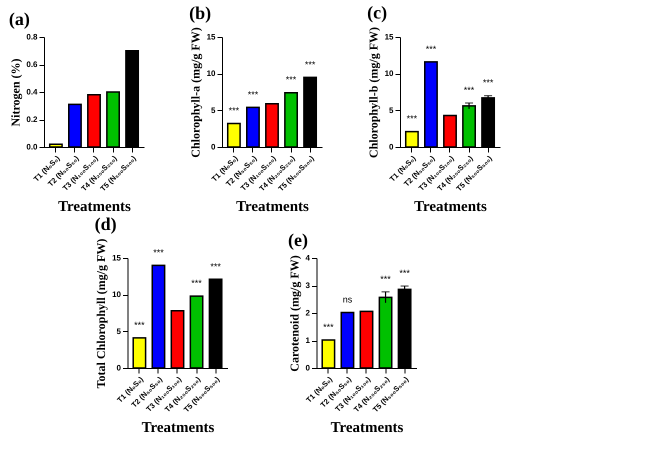  What do you see at coordinates (308, 313) in the screenshot?
I see `y-tick-label: 2` at bounding box center [308, 313].